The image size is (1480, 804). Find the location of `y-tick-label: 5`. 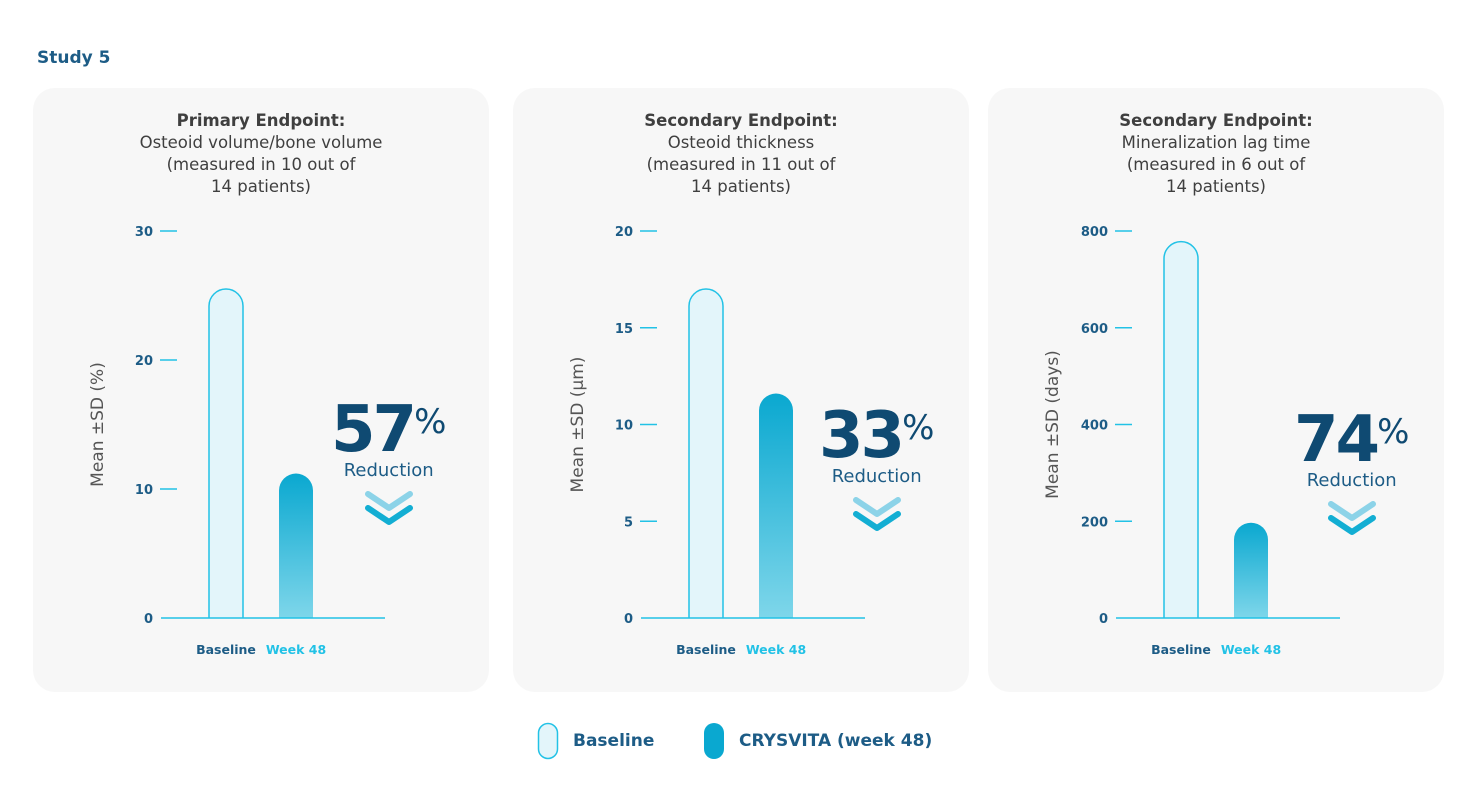

y-tick-label: 5 is located at coordinates (628, 522).